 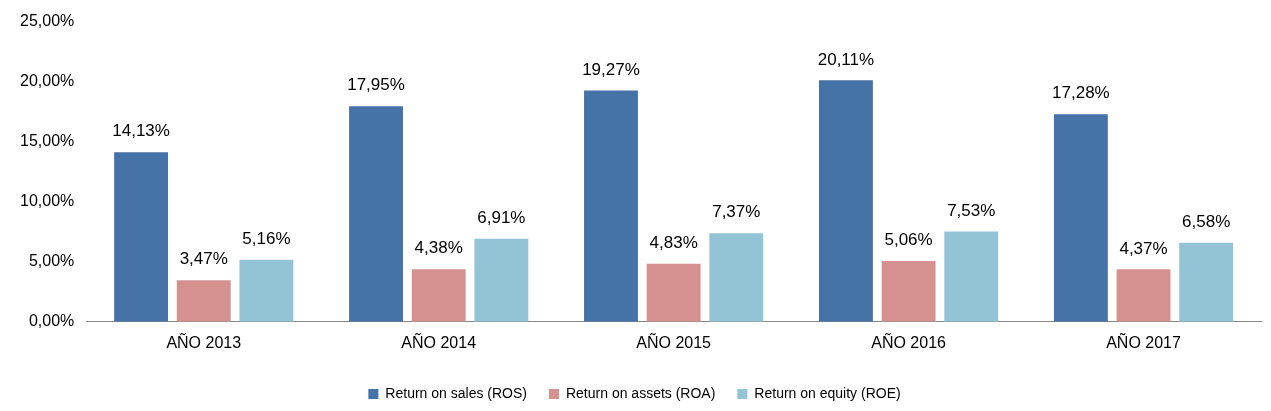 I want to click on legend-label: Return on equity (ROE), so click(x=827, y=392).